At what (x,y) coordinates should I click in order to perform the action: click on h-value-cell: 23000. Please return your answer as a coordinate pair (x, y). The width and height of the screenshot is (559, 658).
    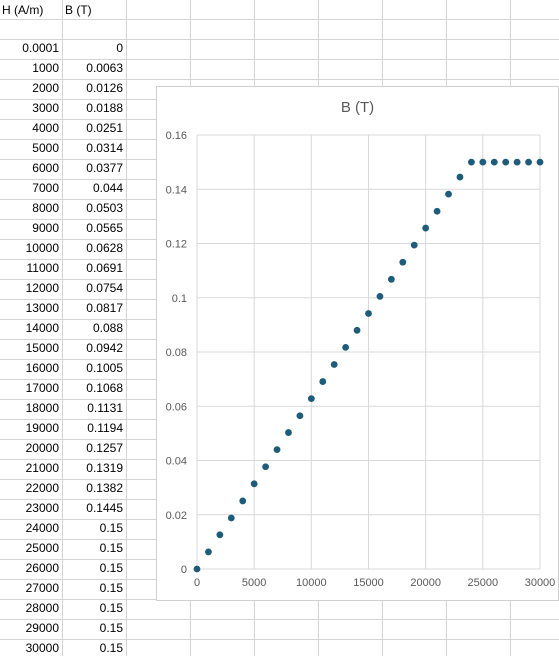
    Looking at the image, I should click on (42, 508).